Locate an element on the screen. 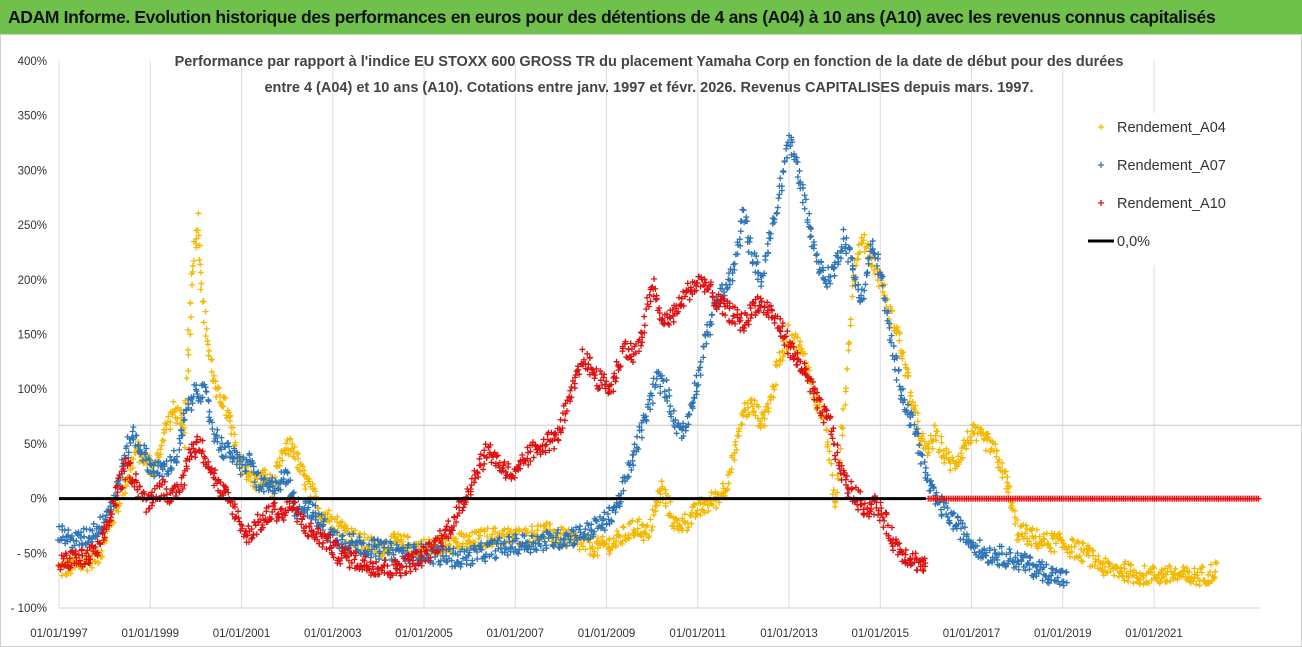 This screenshot has height=647, width=1302. y-tick-label: 250% is located at coordinates (32, 226).